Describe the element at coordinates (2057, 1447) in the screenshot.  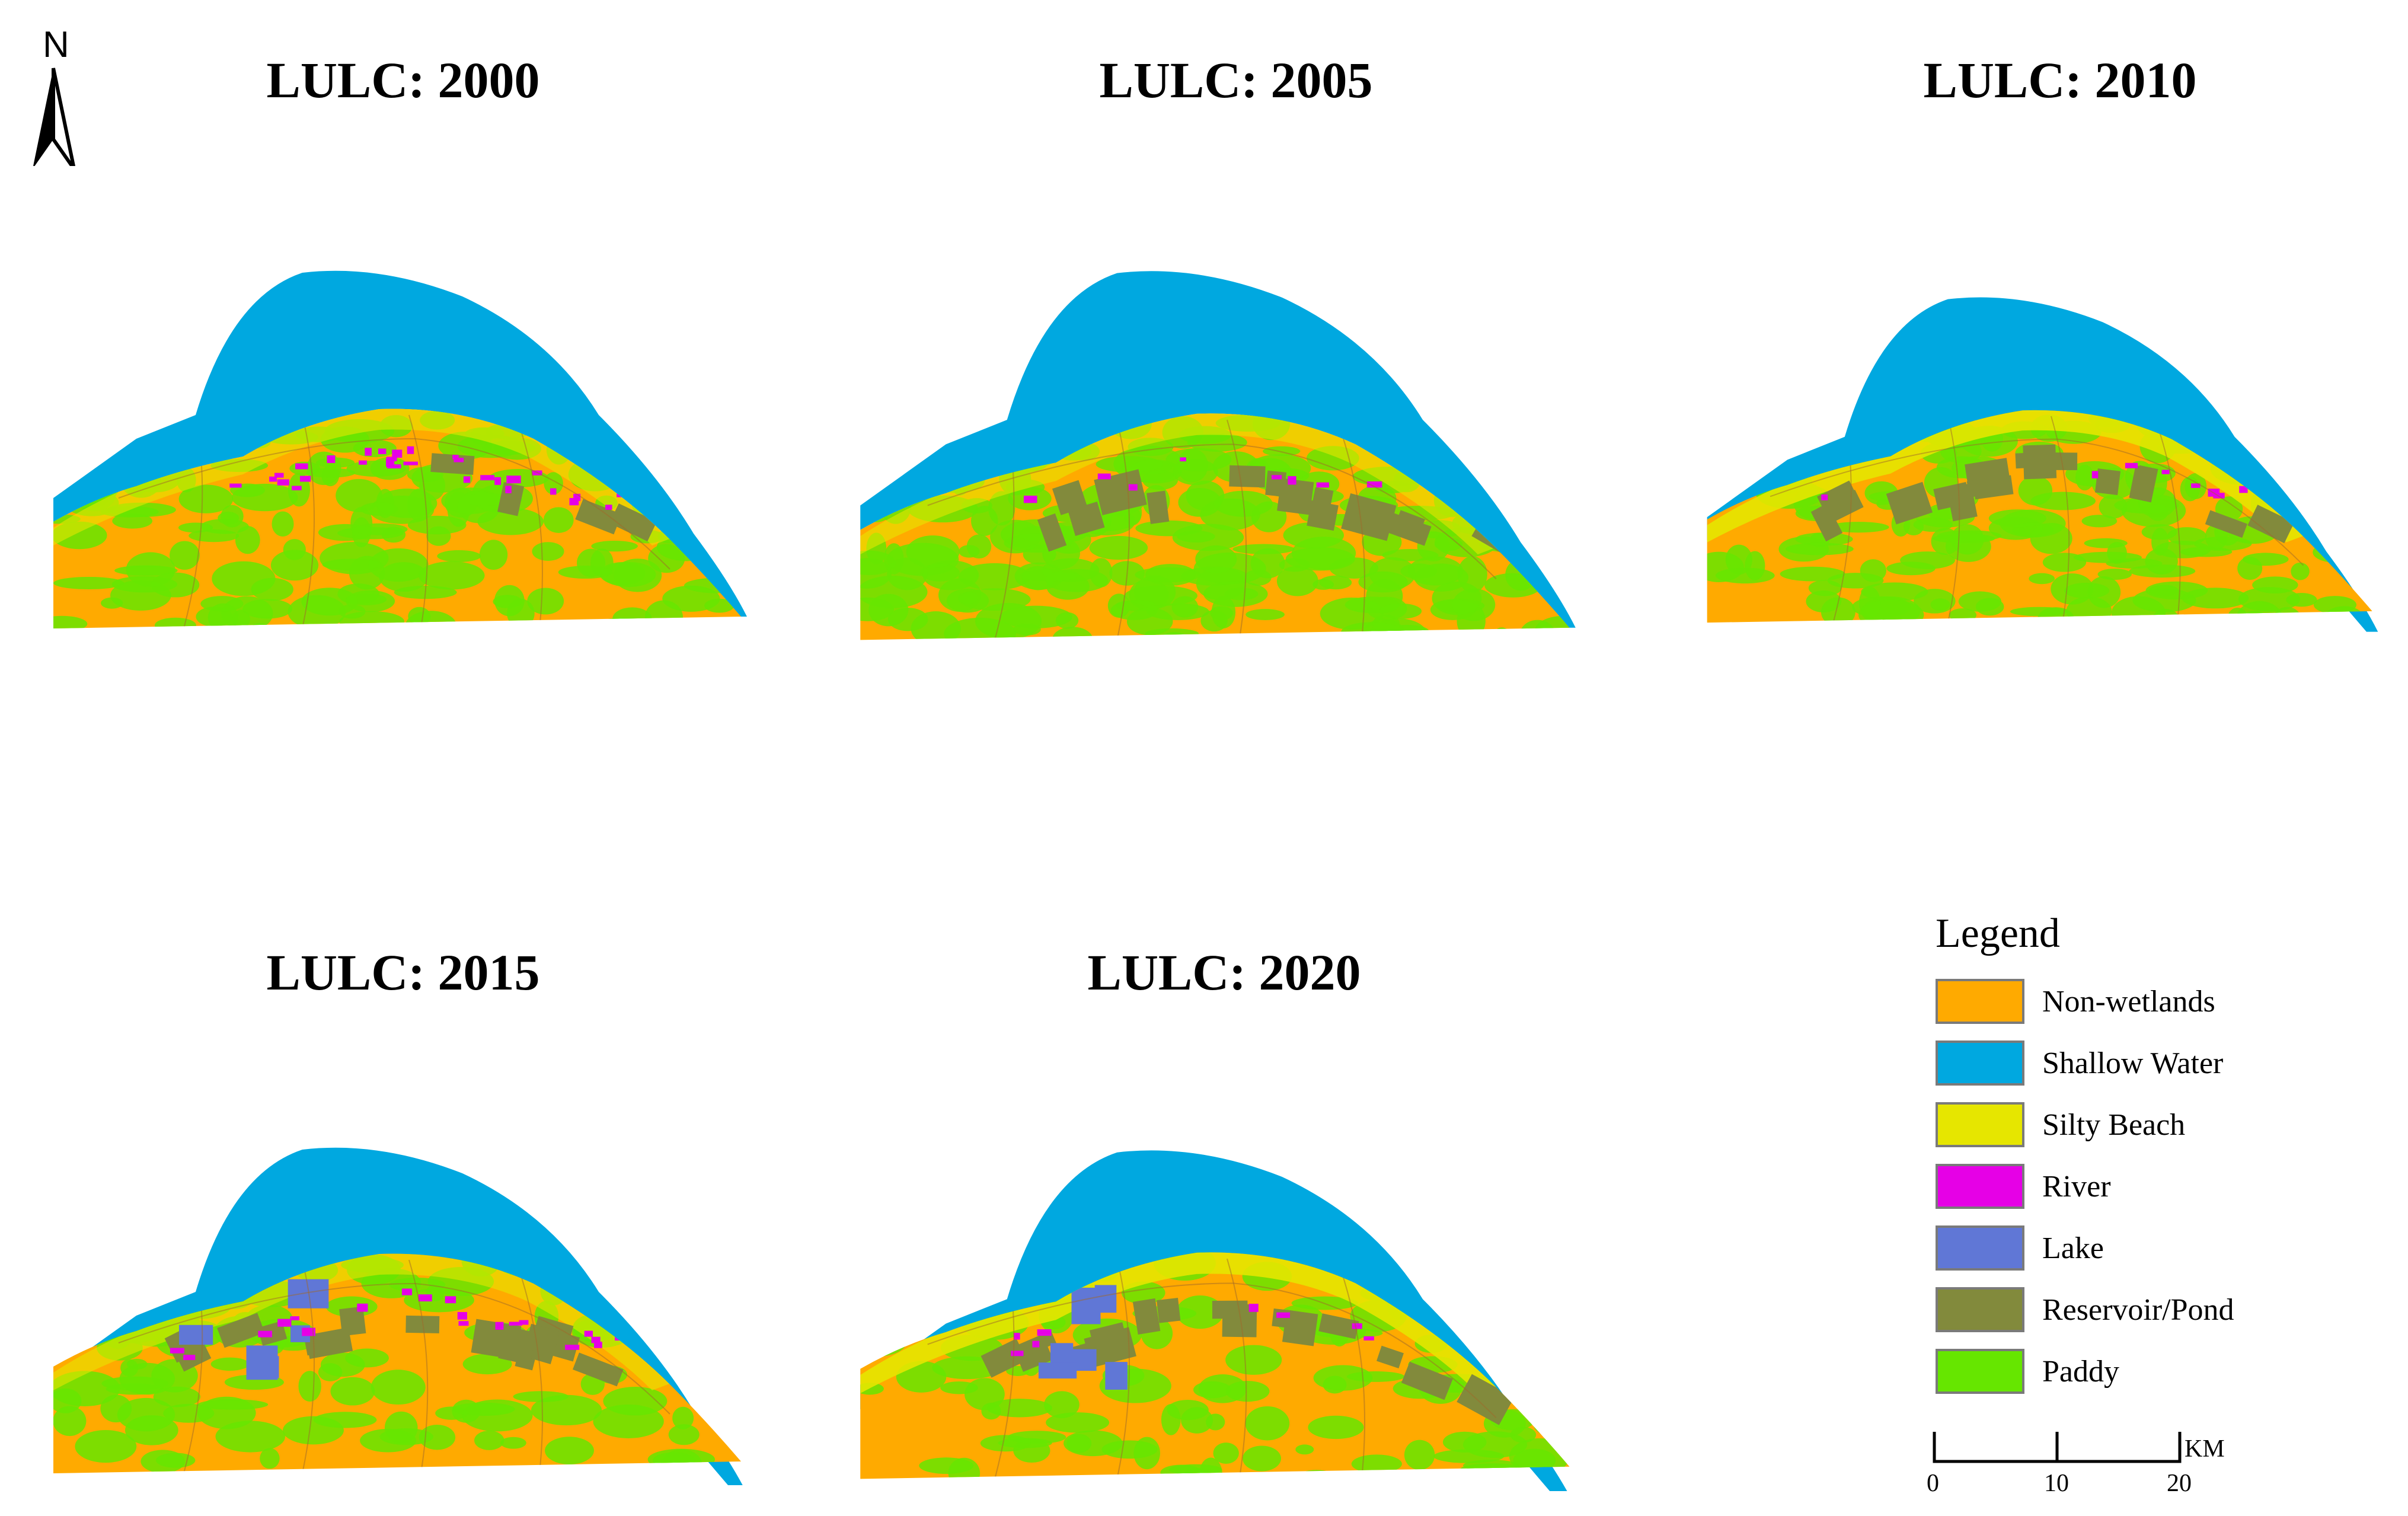
I see `scale-bar-line` at that location.